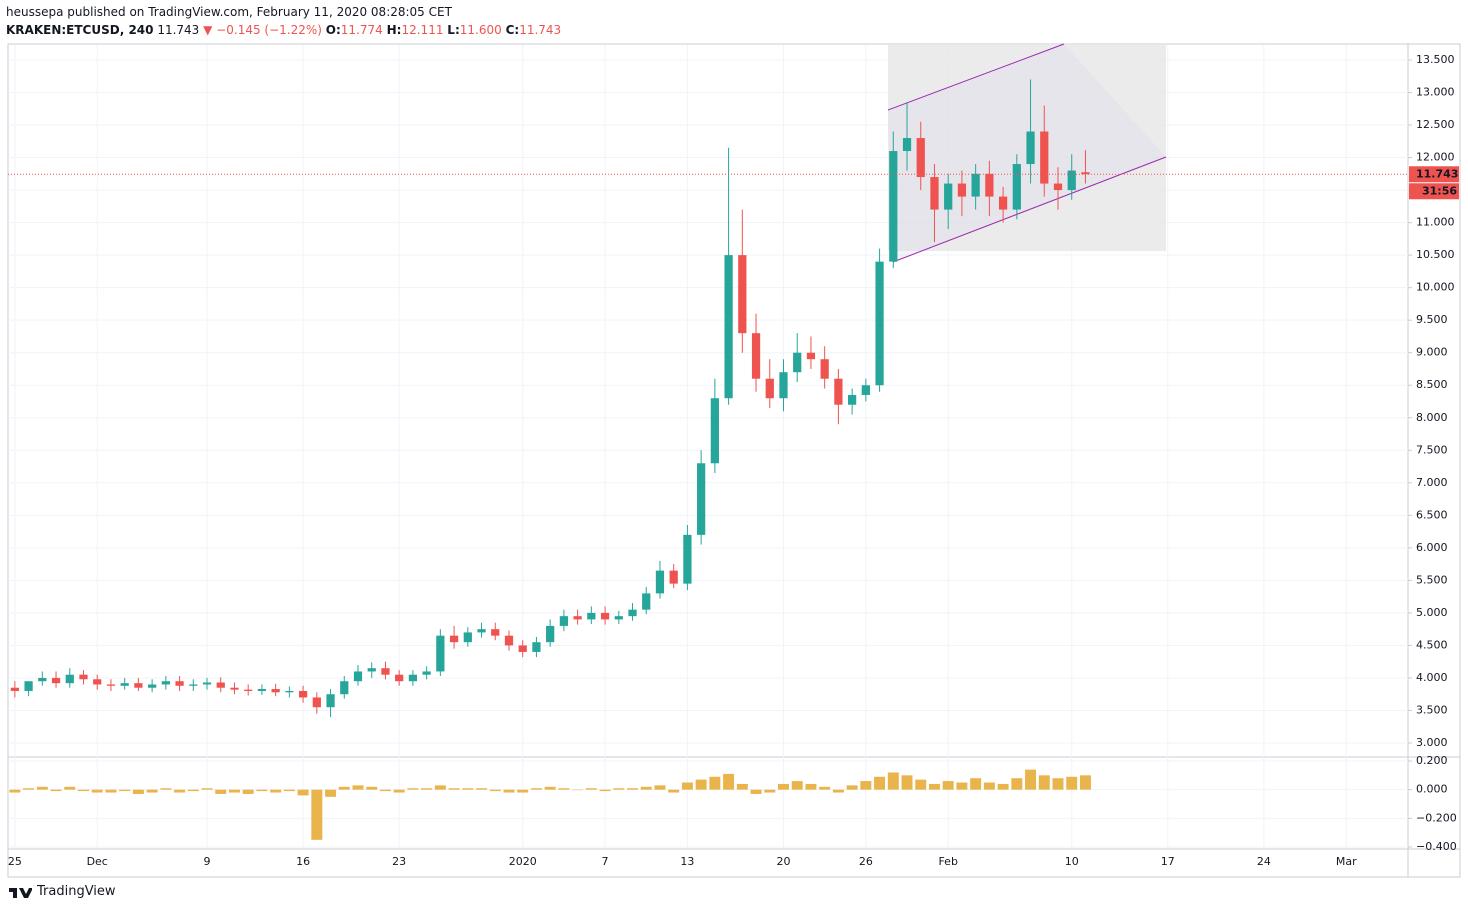  Describe the element at coordinates (1432, 742) in the screenshot. I see `y-tick-label: 3.000` at that location.